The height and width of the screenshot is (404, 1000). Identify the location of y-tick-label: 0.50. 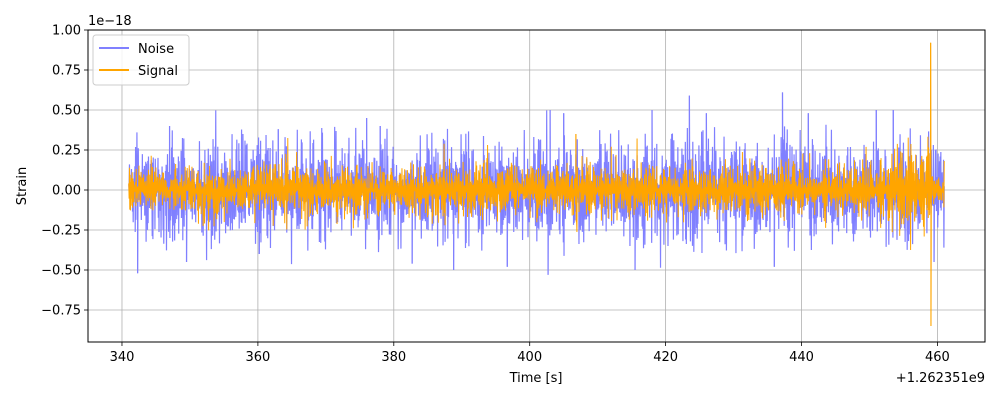
(66, 111).